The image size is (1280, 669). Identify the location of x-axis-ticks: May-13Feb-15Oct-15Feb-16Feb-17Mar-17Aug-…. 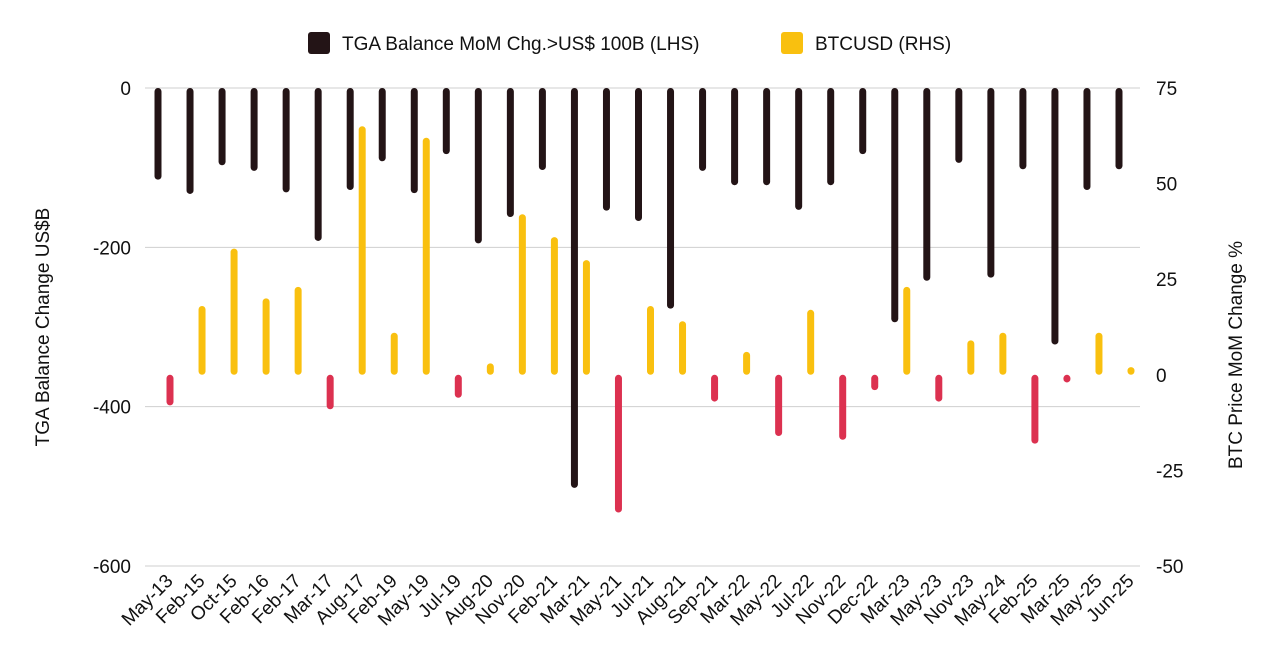
(628, 600).